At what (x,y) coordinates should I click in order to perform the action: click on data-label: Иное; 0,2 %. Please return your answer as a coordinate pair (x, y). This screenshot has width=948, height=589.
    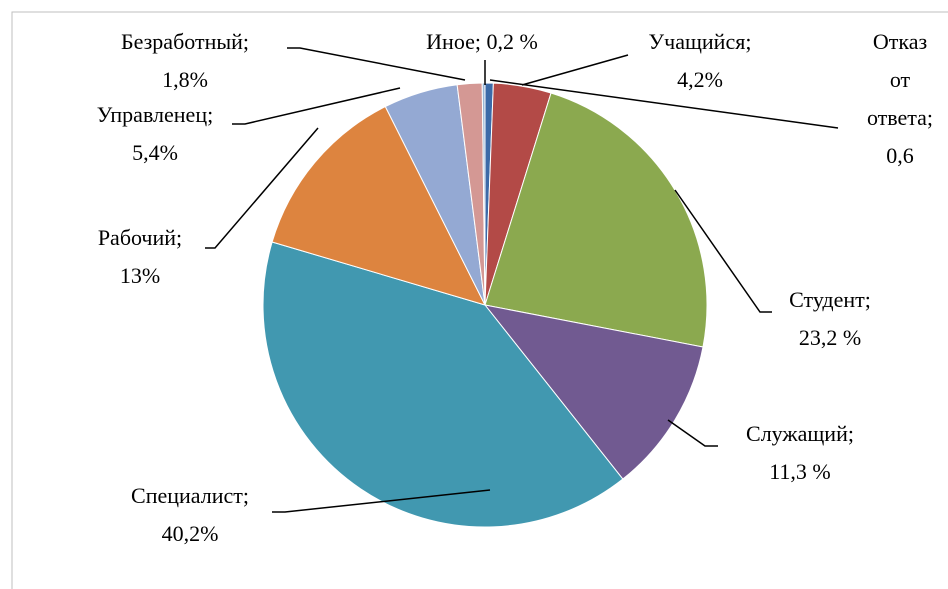
    Looking at the image, I should click on (482, 41).